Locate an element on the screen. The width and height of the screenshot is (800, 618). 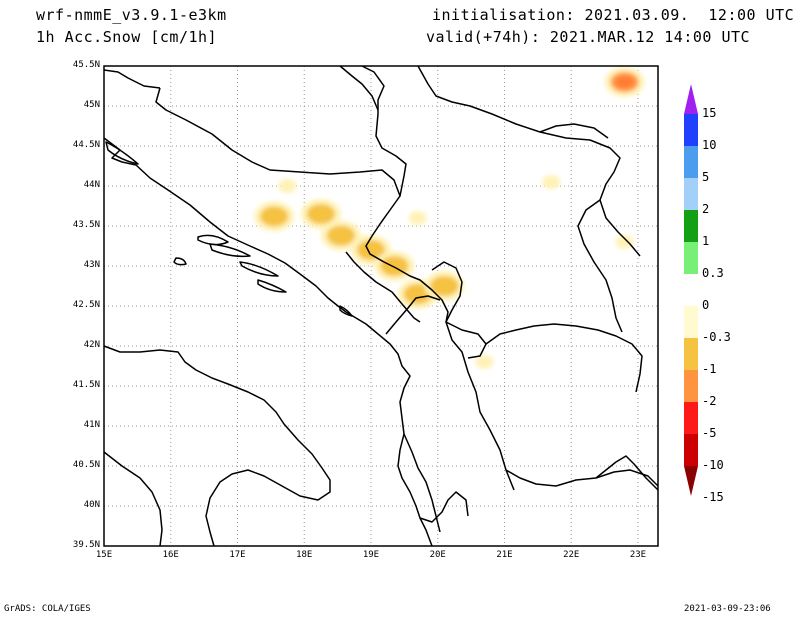
lat-tick-label: 41N is located at coordinates (91, 425).